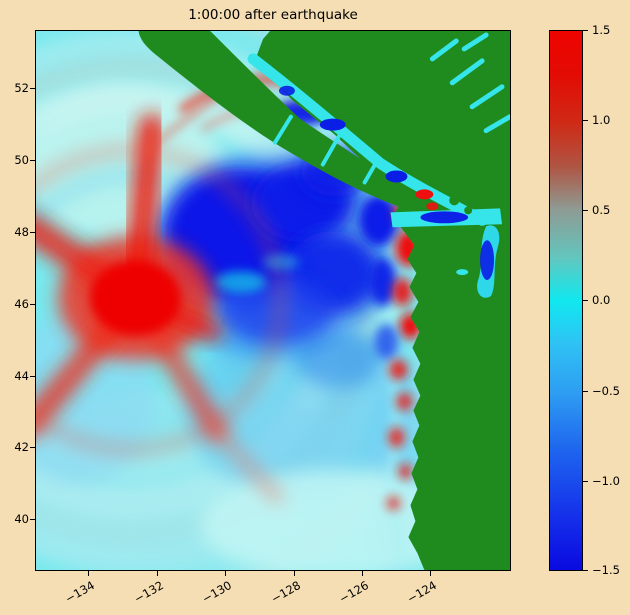 This screenshot has width=630, height=615. What do you see at coordinates (216, 592) in the screenshot?
I see `x-tick-label: −130` at bounding box center [216, 592].